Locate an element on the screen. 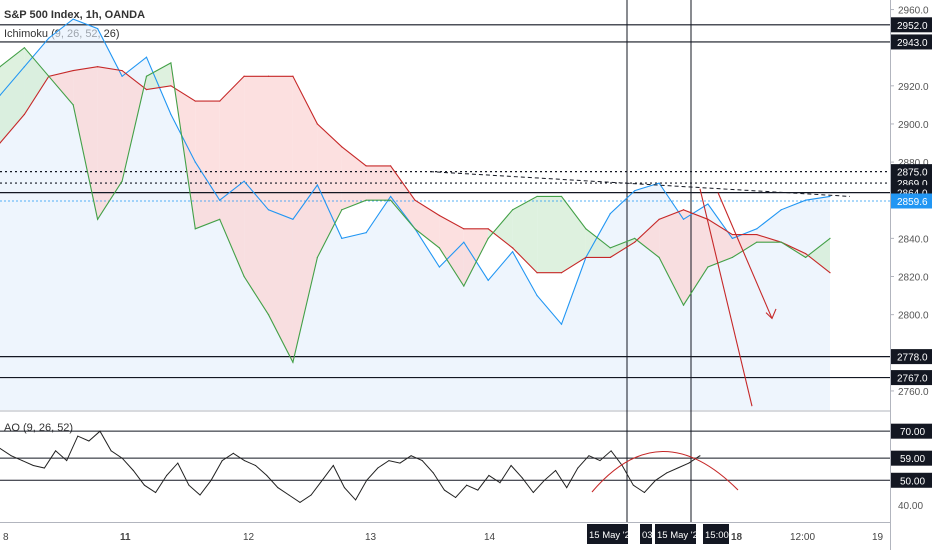 The width and height of the screenshot is (932, 550). time-tick-label: 12:00 is located at coordinates (802, 537).